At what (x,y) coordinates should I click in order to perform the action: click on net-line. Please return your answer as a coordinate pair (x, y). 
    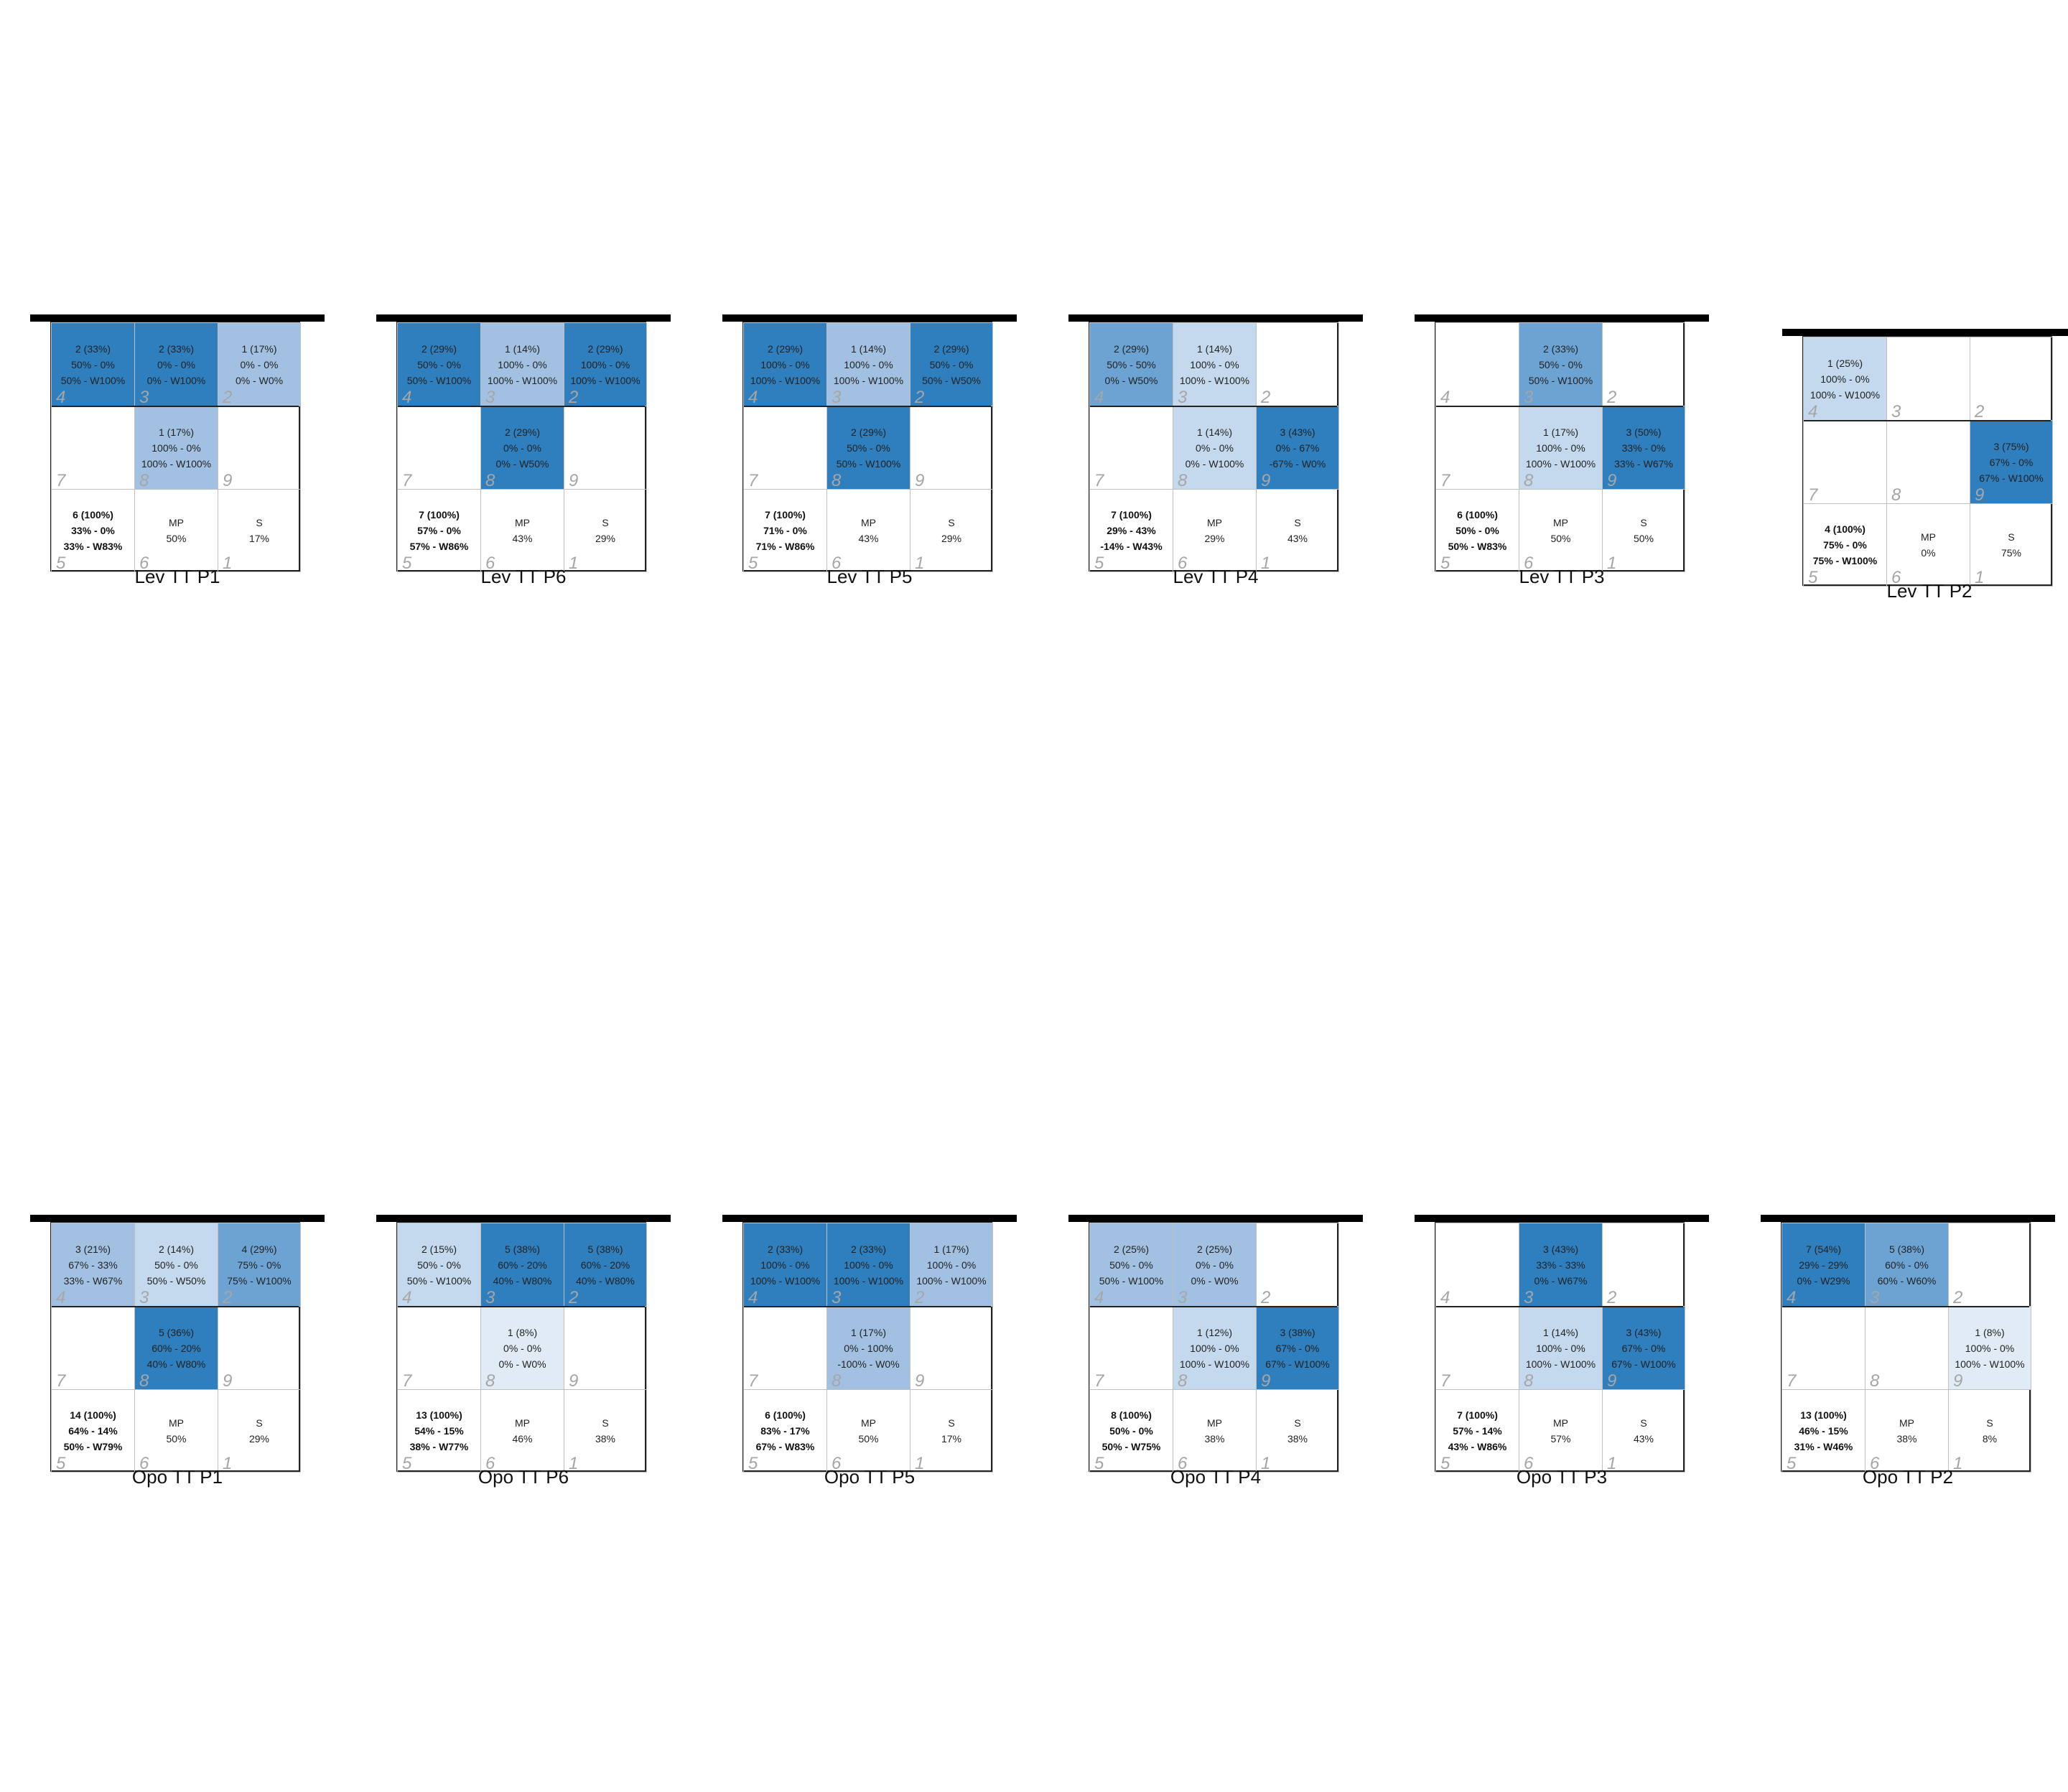
    Looking at the image, I should click on (1908, 1218).